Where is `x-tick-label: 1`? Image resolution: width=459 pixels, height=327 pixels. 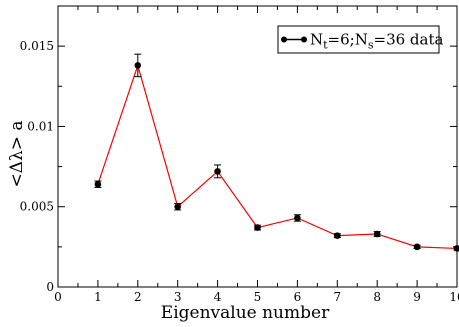 x-tick-label: 1 is located at coordinates (98, 297).